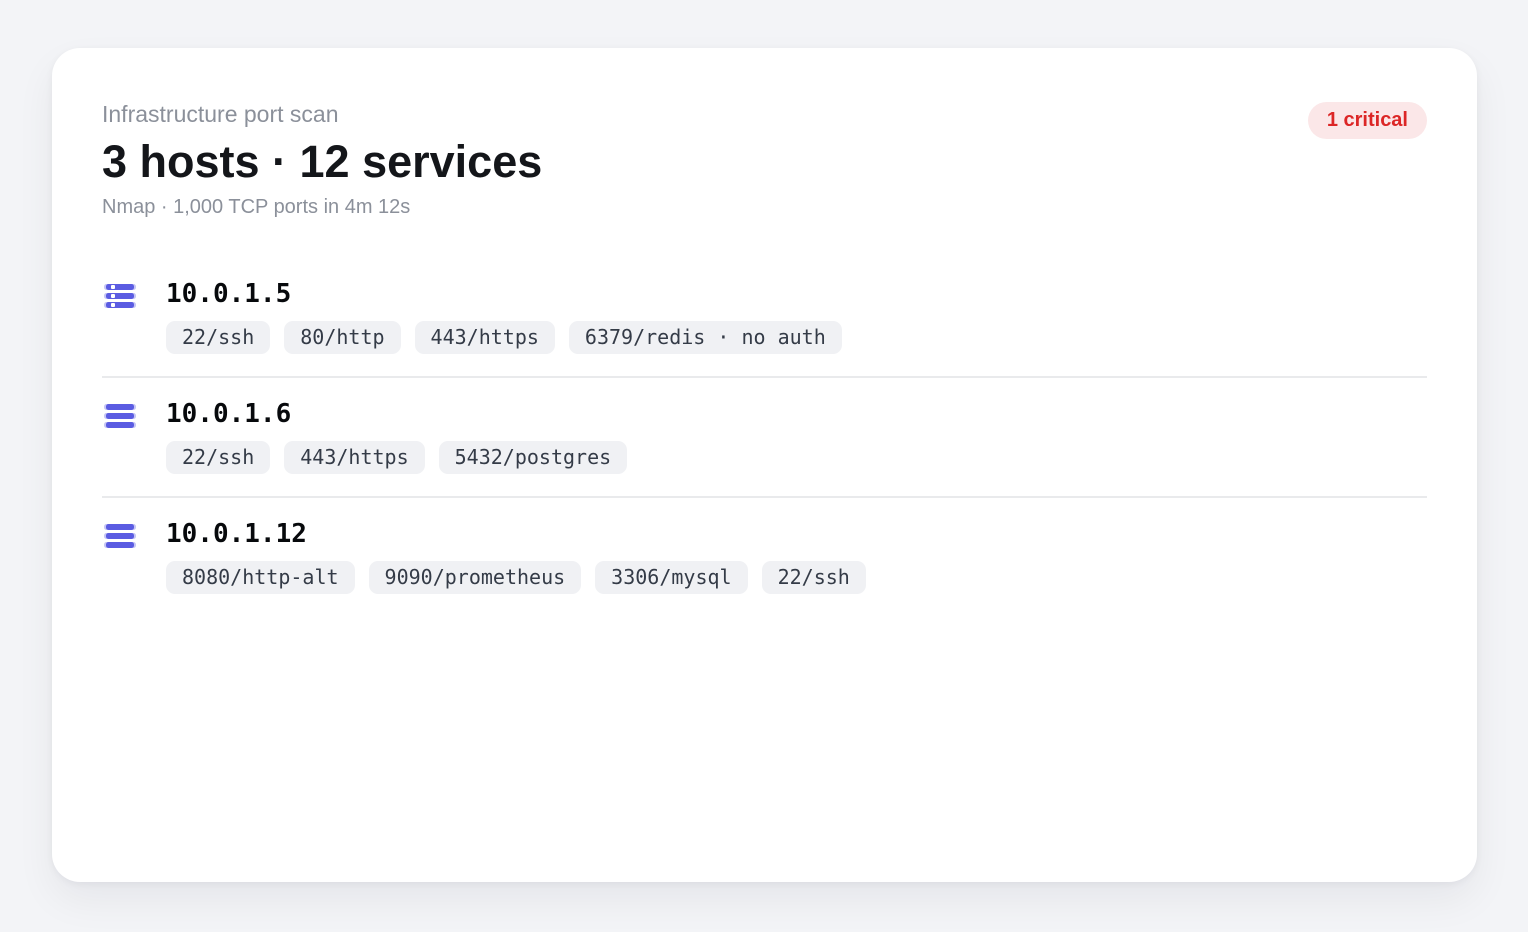  I want to click on scan-summary-title: 3 hosts · 12 services, so click(322, 161).